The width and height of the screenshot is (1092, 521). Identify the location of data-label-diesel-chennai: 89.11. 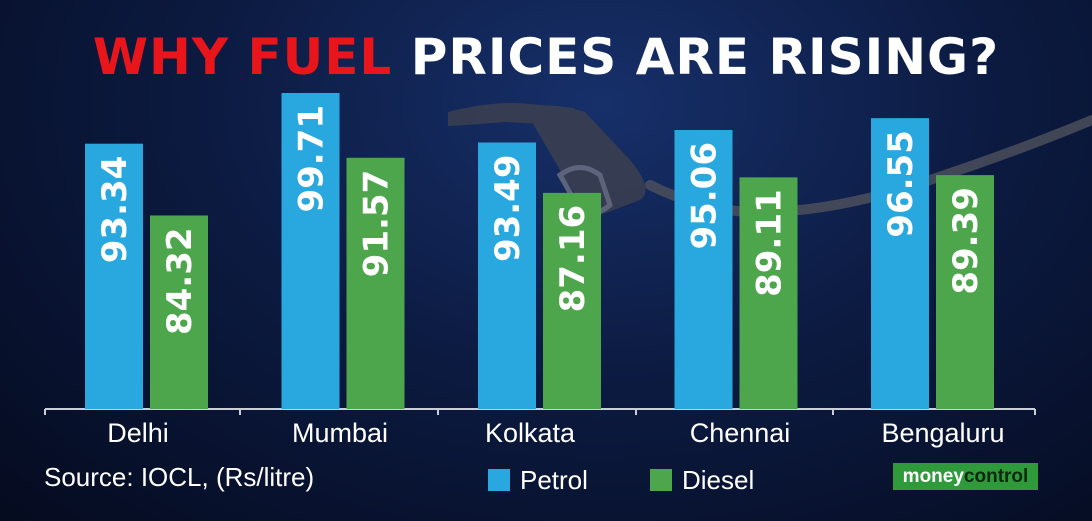
(770, 243).